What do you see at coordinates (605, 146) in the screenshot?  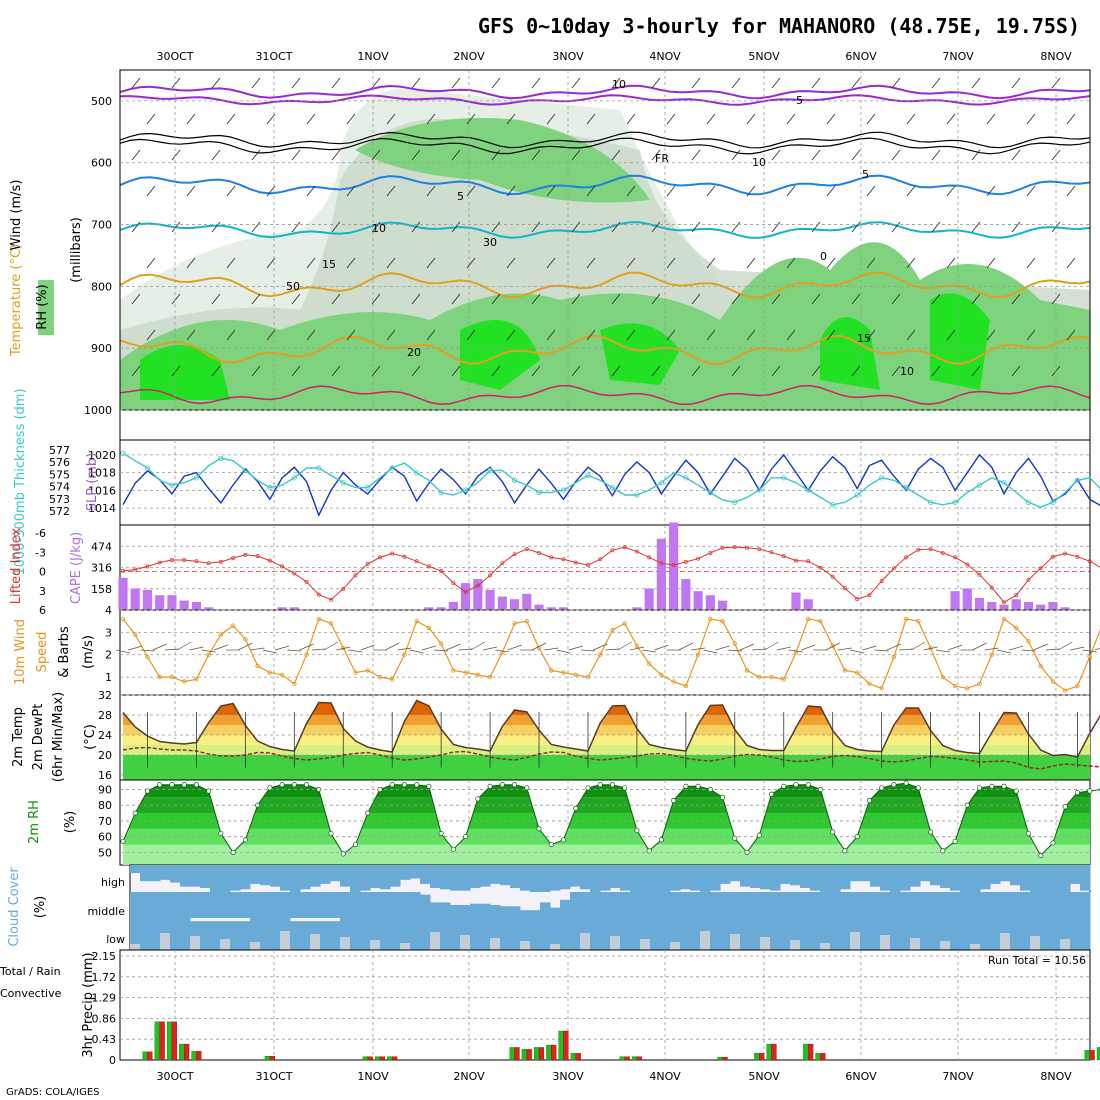 I see `freezing-level-line` at bounding box center [605, 146].